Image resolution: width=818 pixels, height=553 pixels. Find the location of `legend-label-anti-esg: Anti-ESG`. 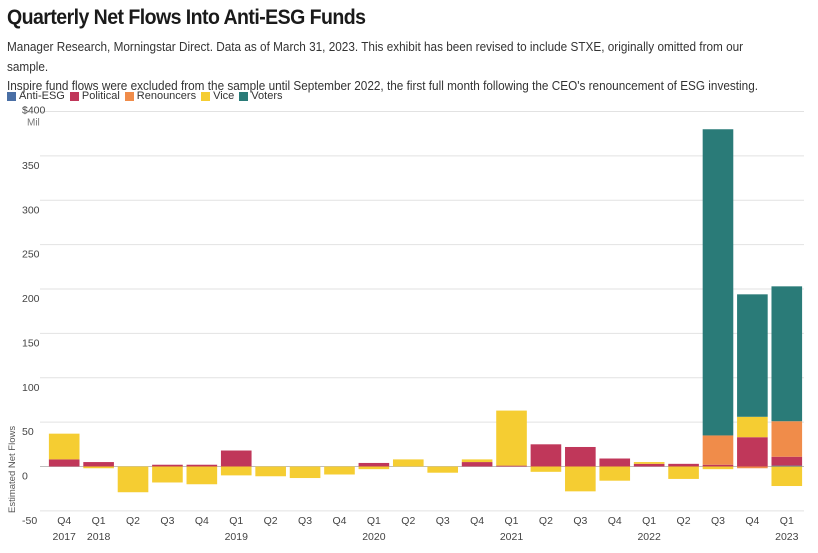

legend-label-anti-esg: Anti-ESG is located at coordinates (42, 96).